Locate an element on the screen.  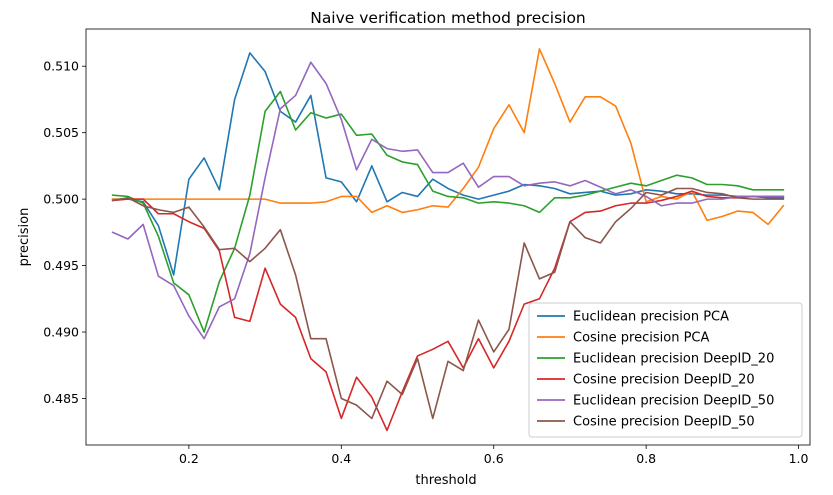
y-tick-label: 0.485 is located at coordinates (61, 398).